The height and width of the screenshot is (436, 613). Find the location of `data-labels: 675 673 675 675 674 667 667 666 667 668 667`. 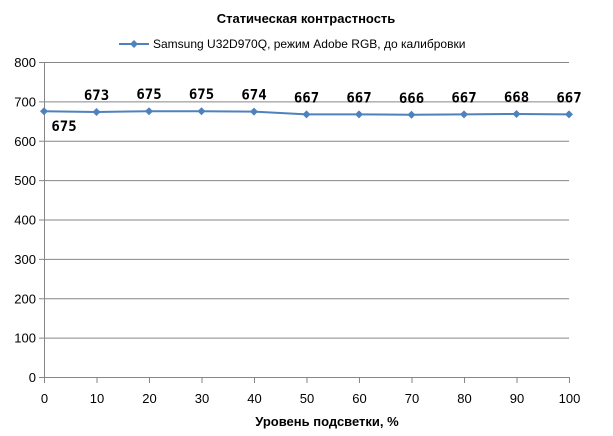

data-labels: 675 673 675 675 674 667 667 666 667 668 667 is located at coordinates (316, 111).